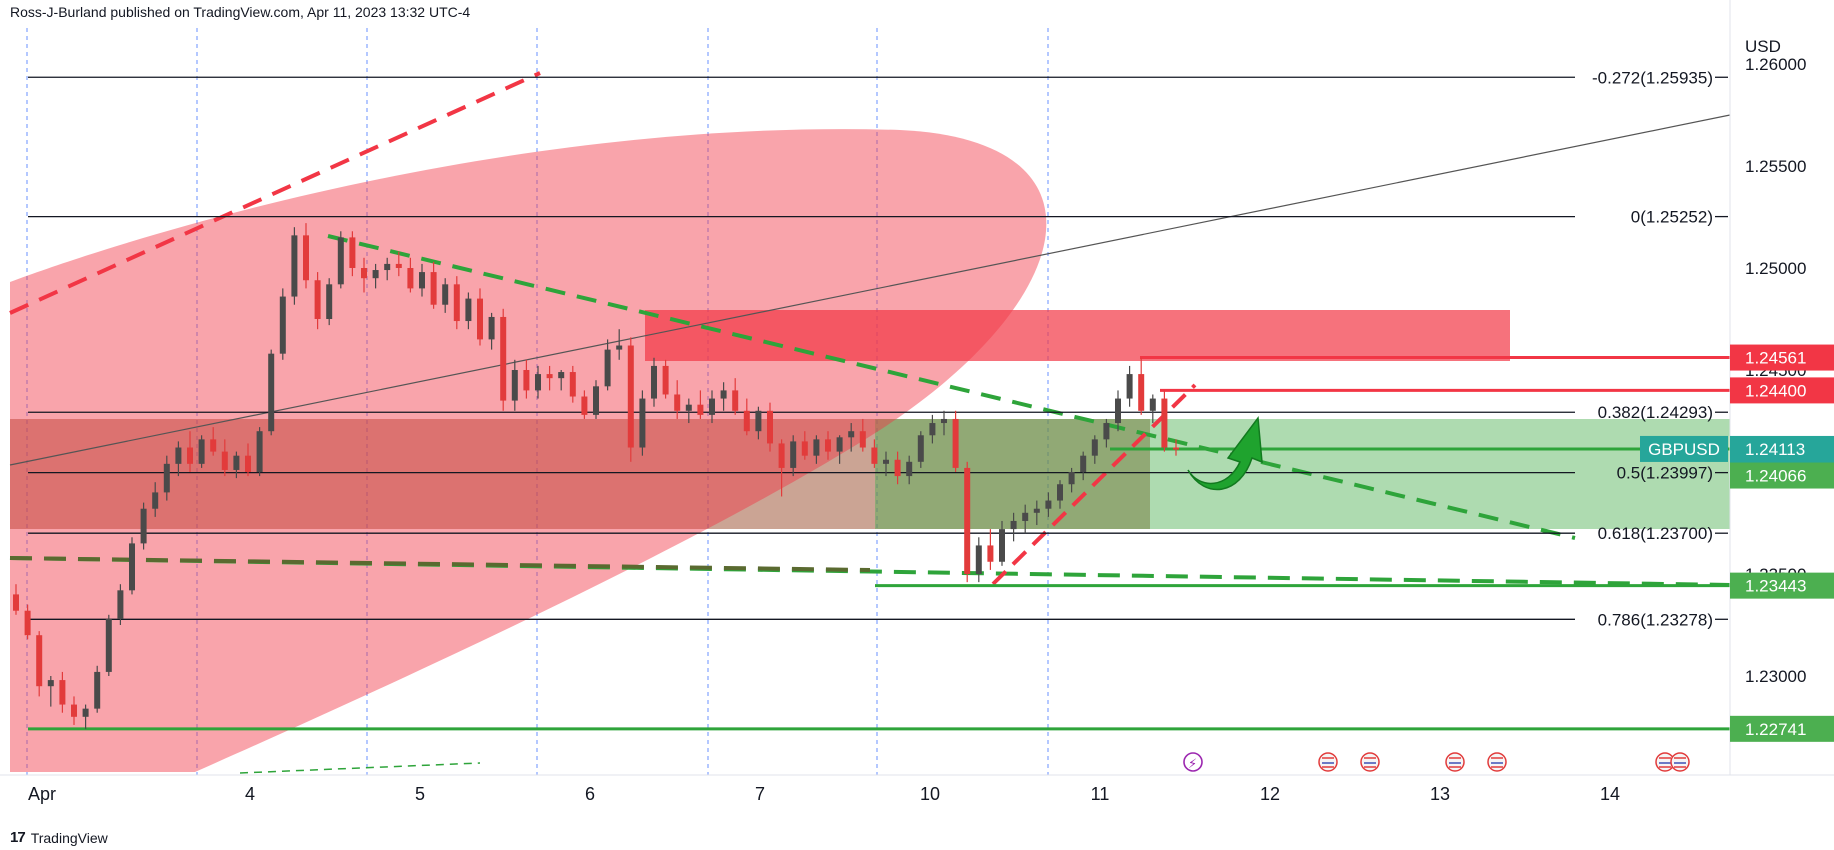  What do you see at coordinates (1655, 412) in the screenshot?
I see `fib-label: 0.382(1.24293)` at bounding box center [1655, 412].